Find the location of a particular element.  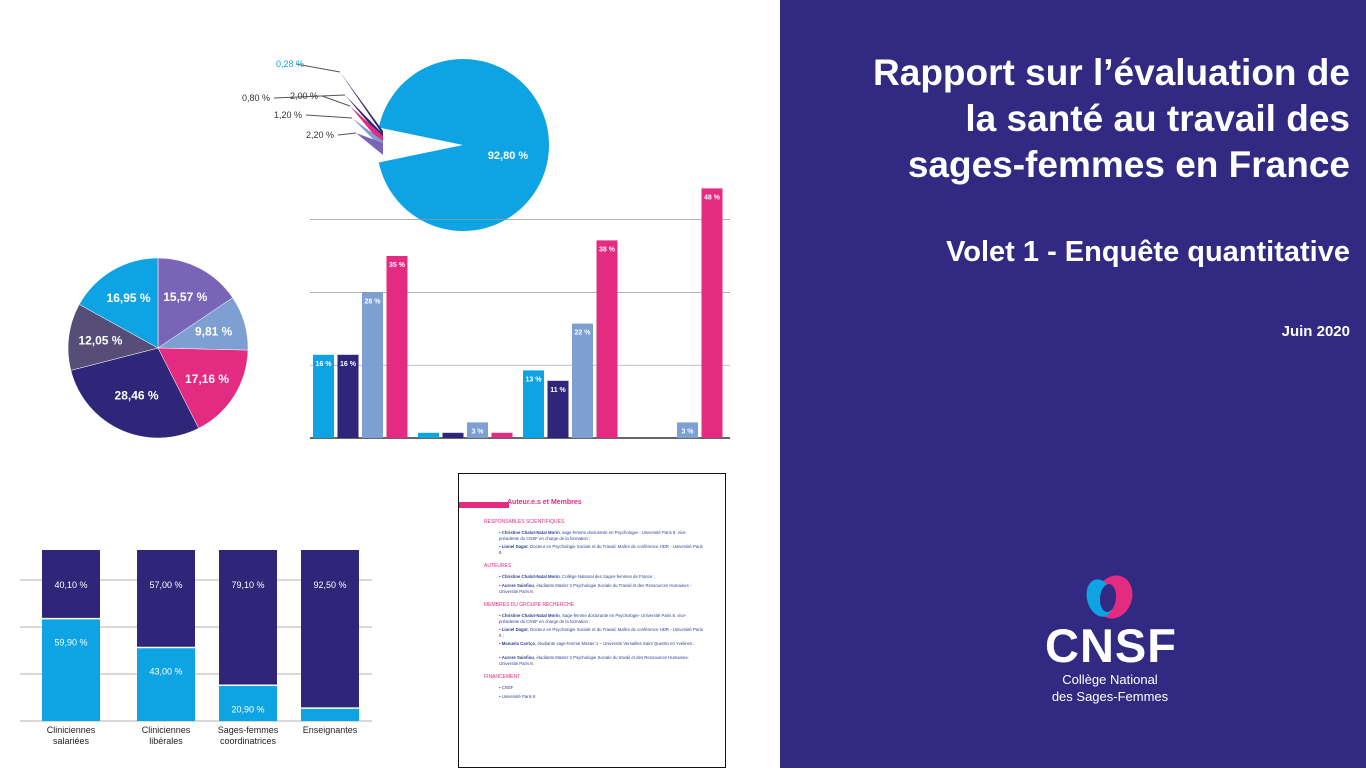

pie-slice-label: 1,20 % is located at coordinates (288, 115).